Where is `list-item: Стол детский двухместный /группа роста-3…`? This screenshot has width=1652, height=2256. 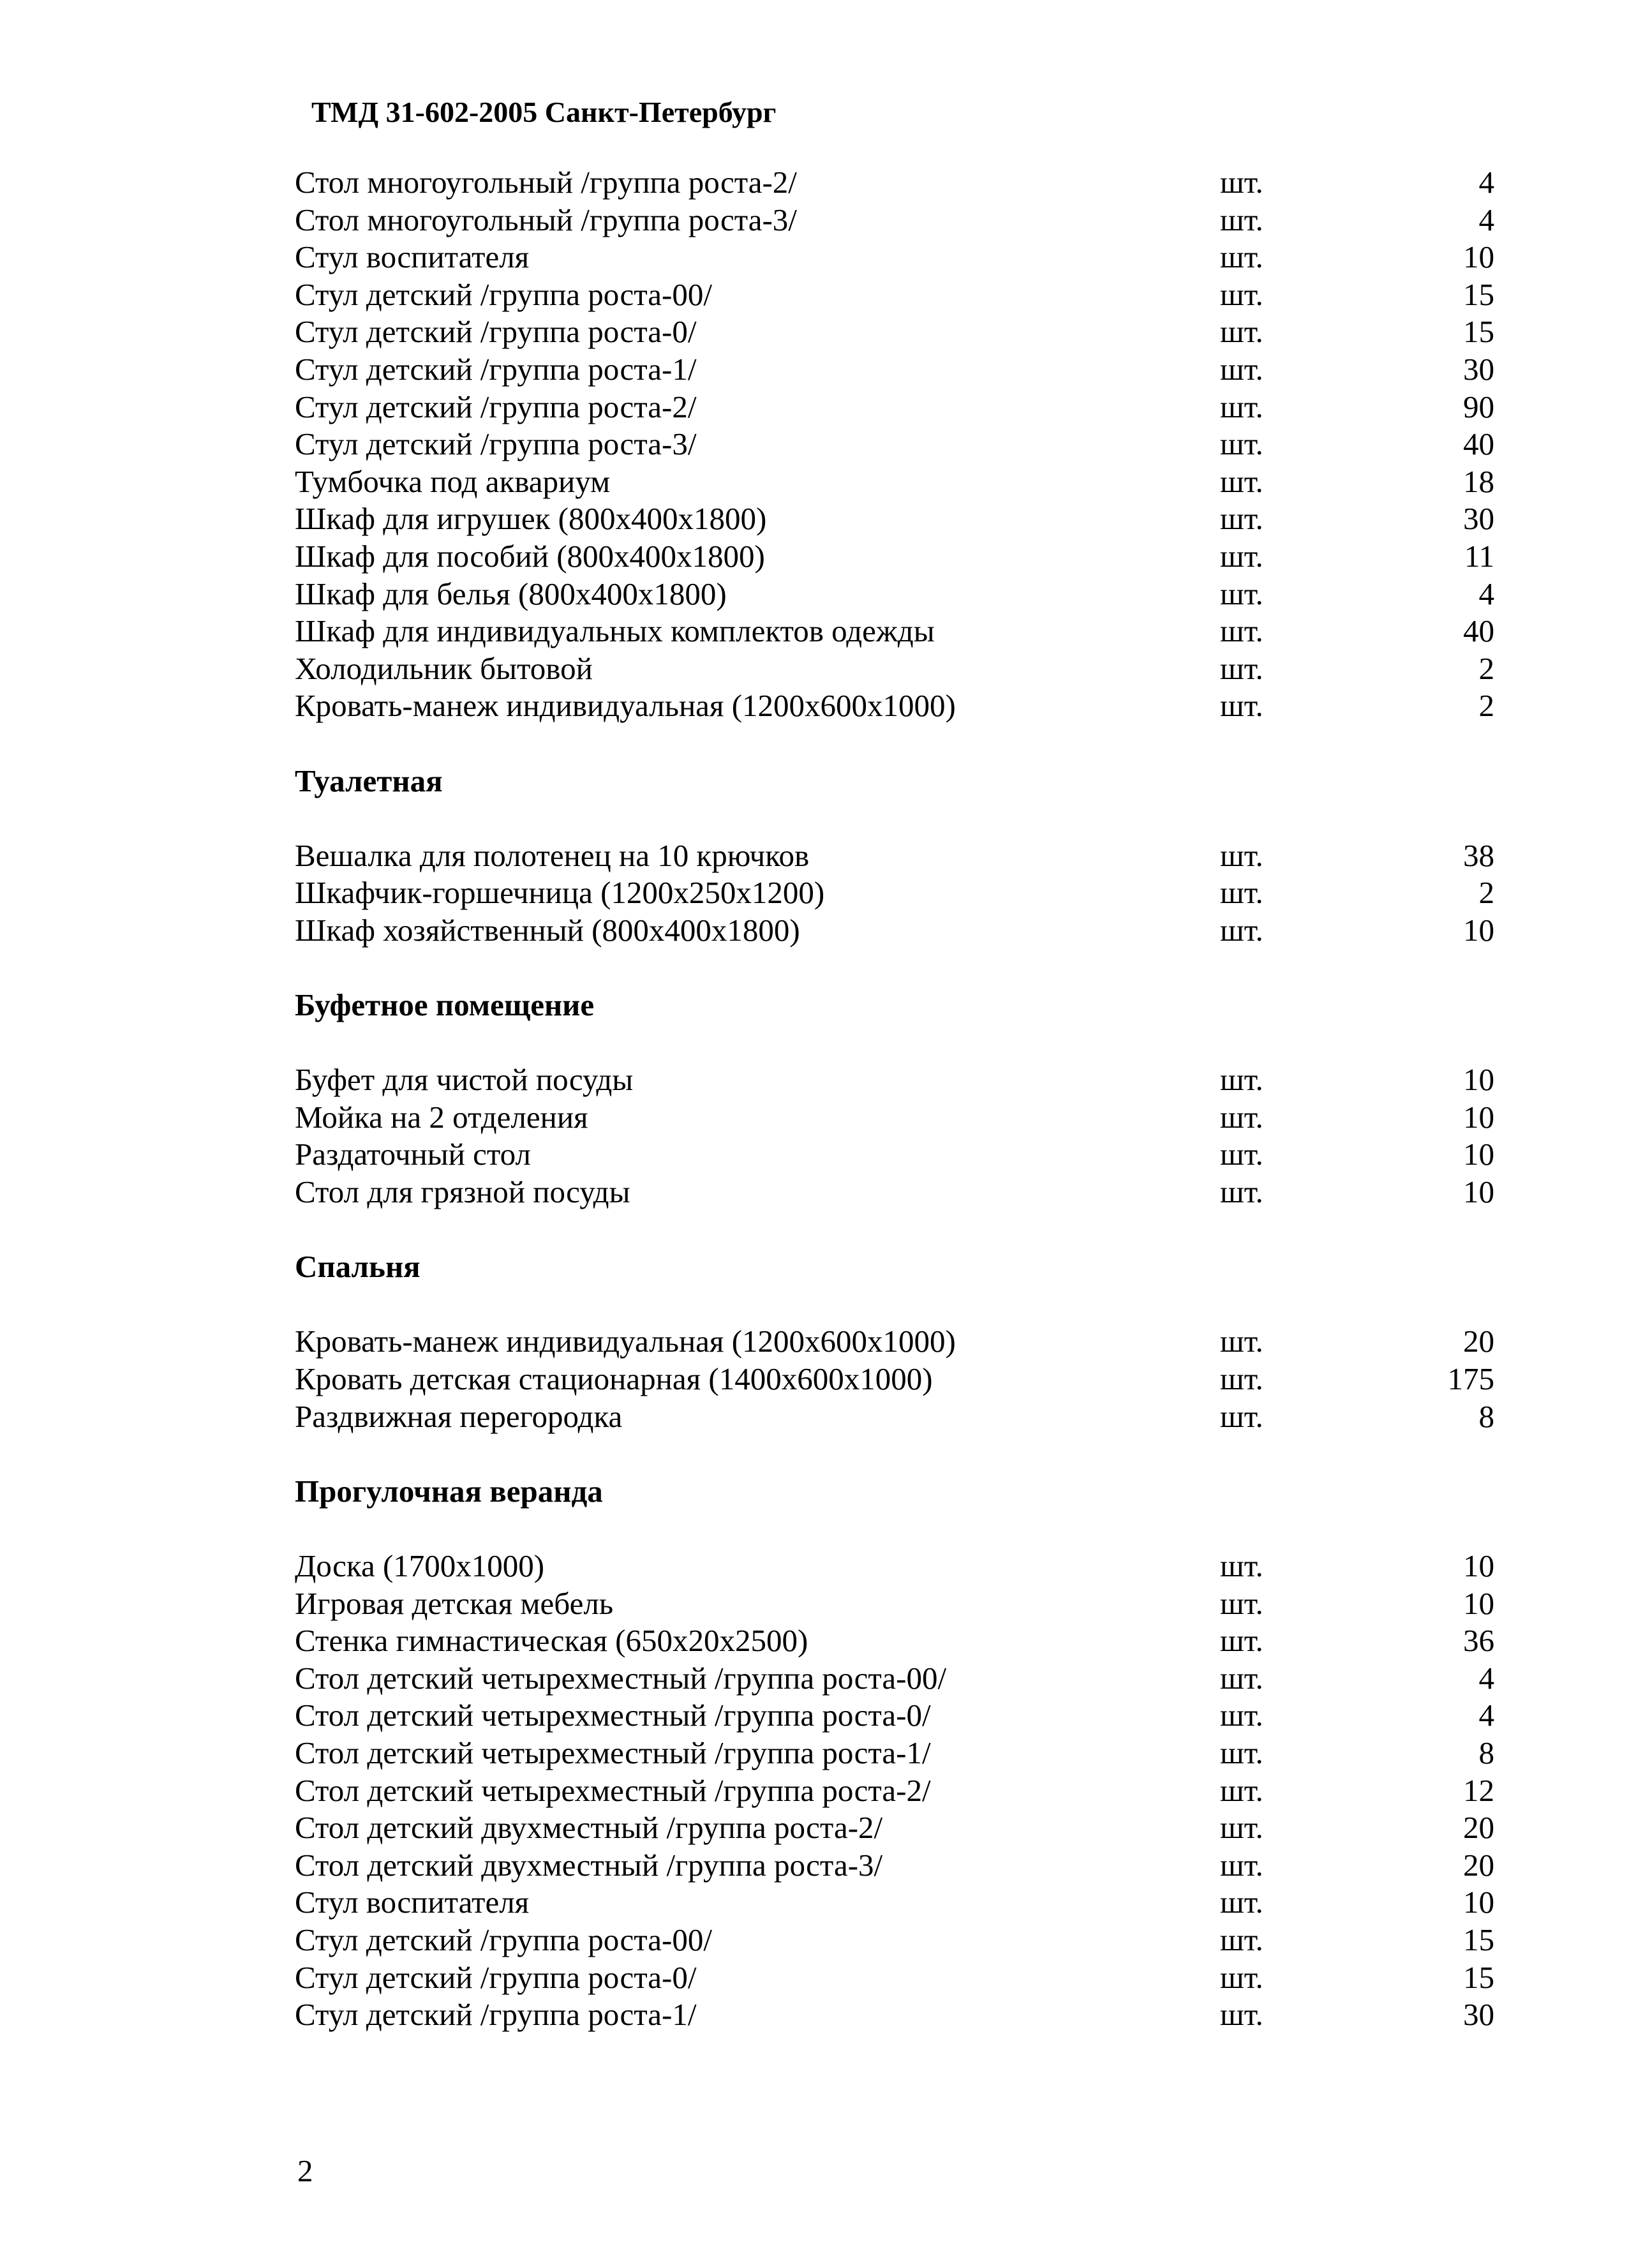
list-item: Стол детский двухместный /группа роста-3… is located at coordinates (901, 1866).